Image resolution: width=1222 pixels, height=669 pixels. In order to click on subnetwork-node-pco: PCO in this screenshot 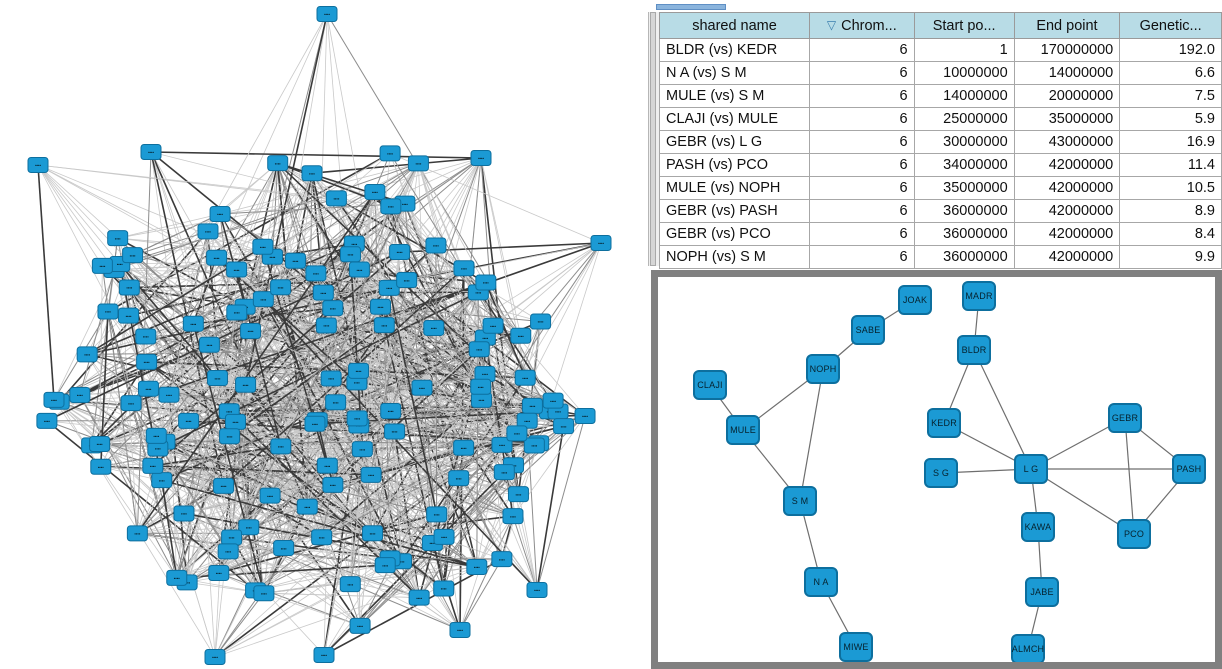, I will do `click(1134, 534)`.